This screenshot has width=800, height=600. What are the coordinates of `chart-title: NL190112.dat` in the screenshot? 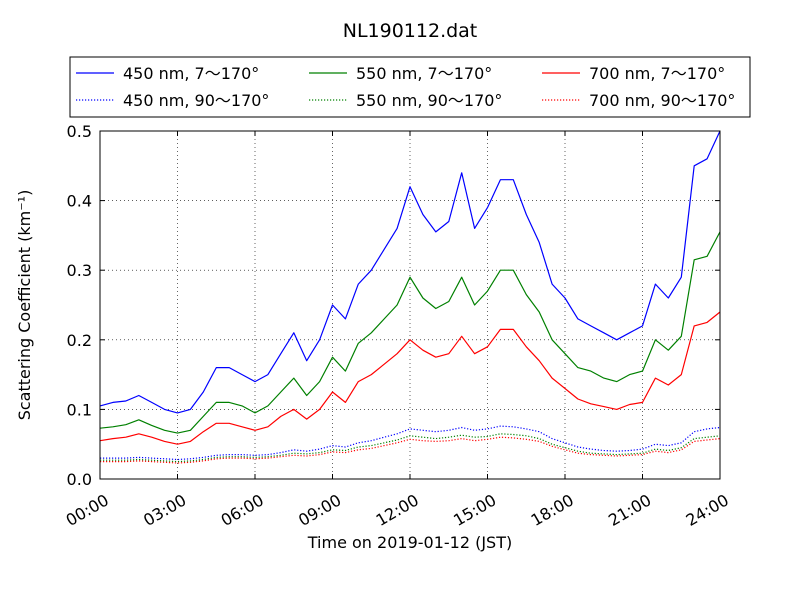 It's located at (410, 31).